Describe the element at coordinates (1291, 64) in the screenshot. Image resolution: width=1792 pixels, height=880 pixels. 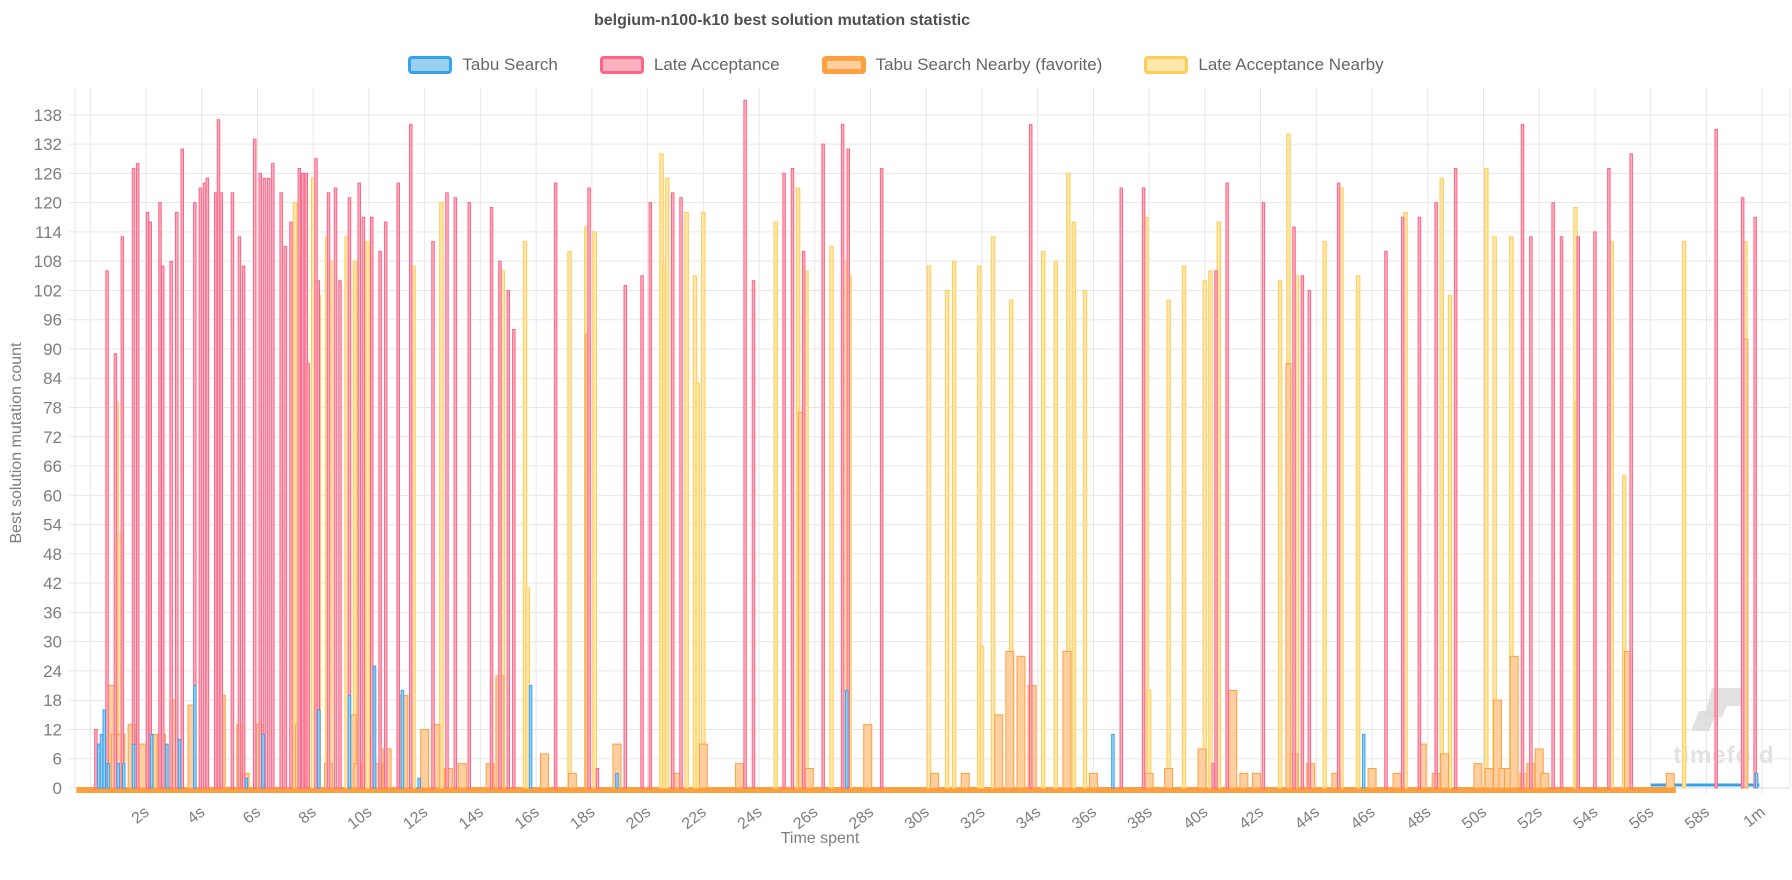
I see `legend-label: Late Acceptance Nearby` at that location.